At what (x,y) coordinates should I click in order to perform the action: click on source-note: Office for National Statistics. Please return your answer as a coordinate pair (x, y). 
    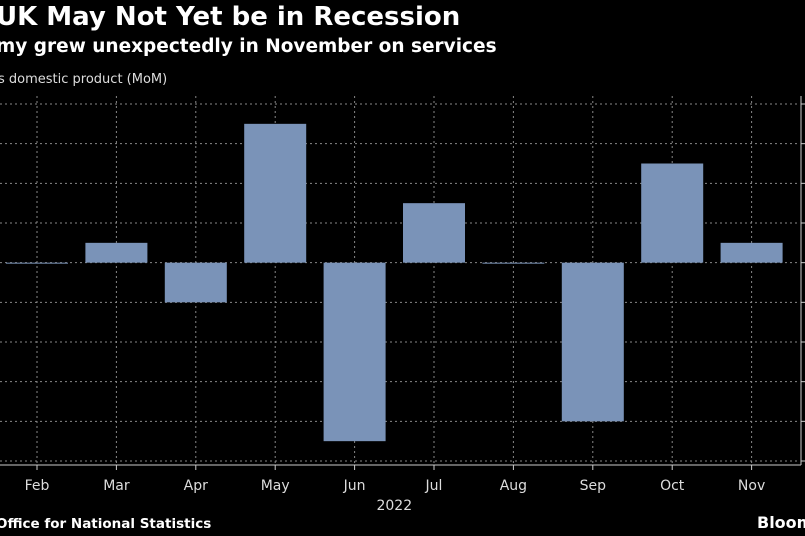
    Looking at the image, I should click on (106, 524).